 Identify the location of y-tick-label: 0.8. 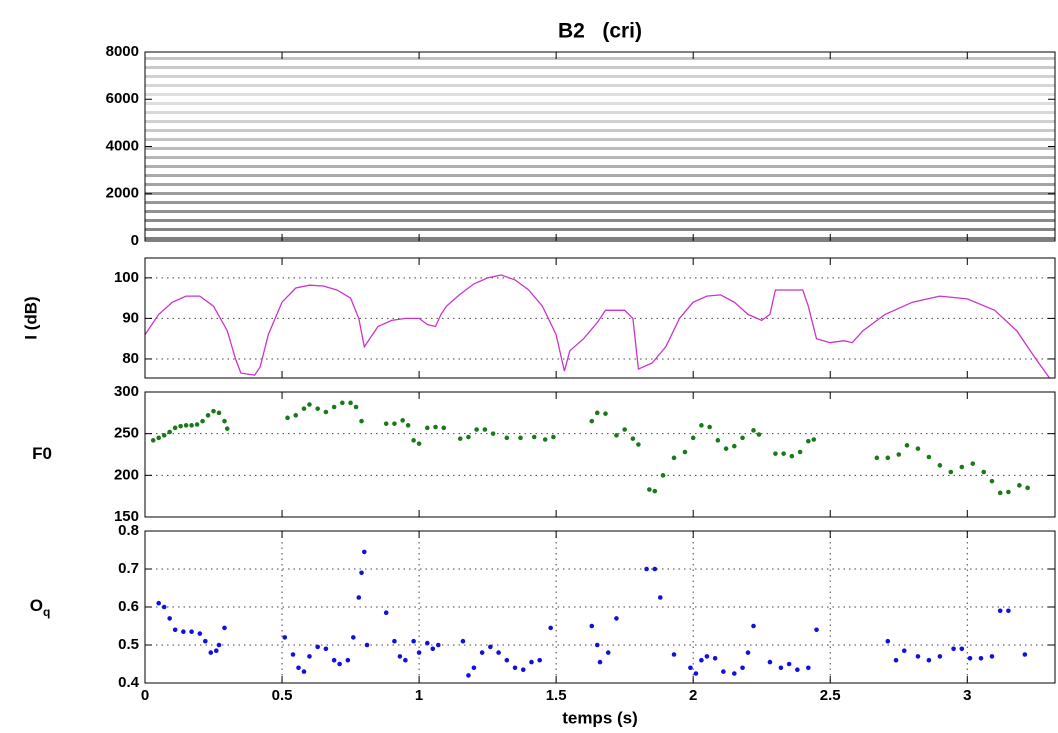
(128, 530).